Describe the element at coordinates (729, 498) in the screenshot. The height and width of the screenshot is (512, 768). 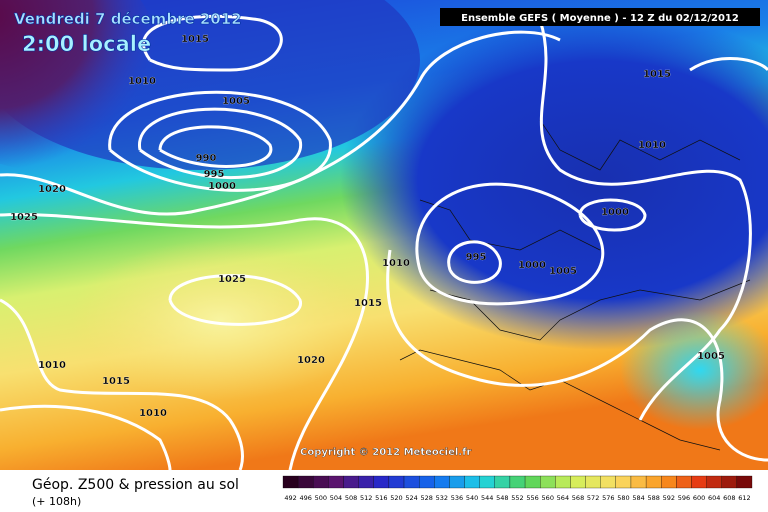
I see `scale-label: 608` at that location.